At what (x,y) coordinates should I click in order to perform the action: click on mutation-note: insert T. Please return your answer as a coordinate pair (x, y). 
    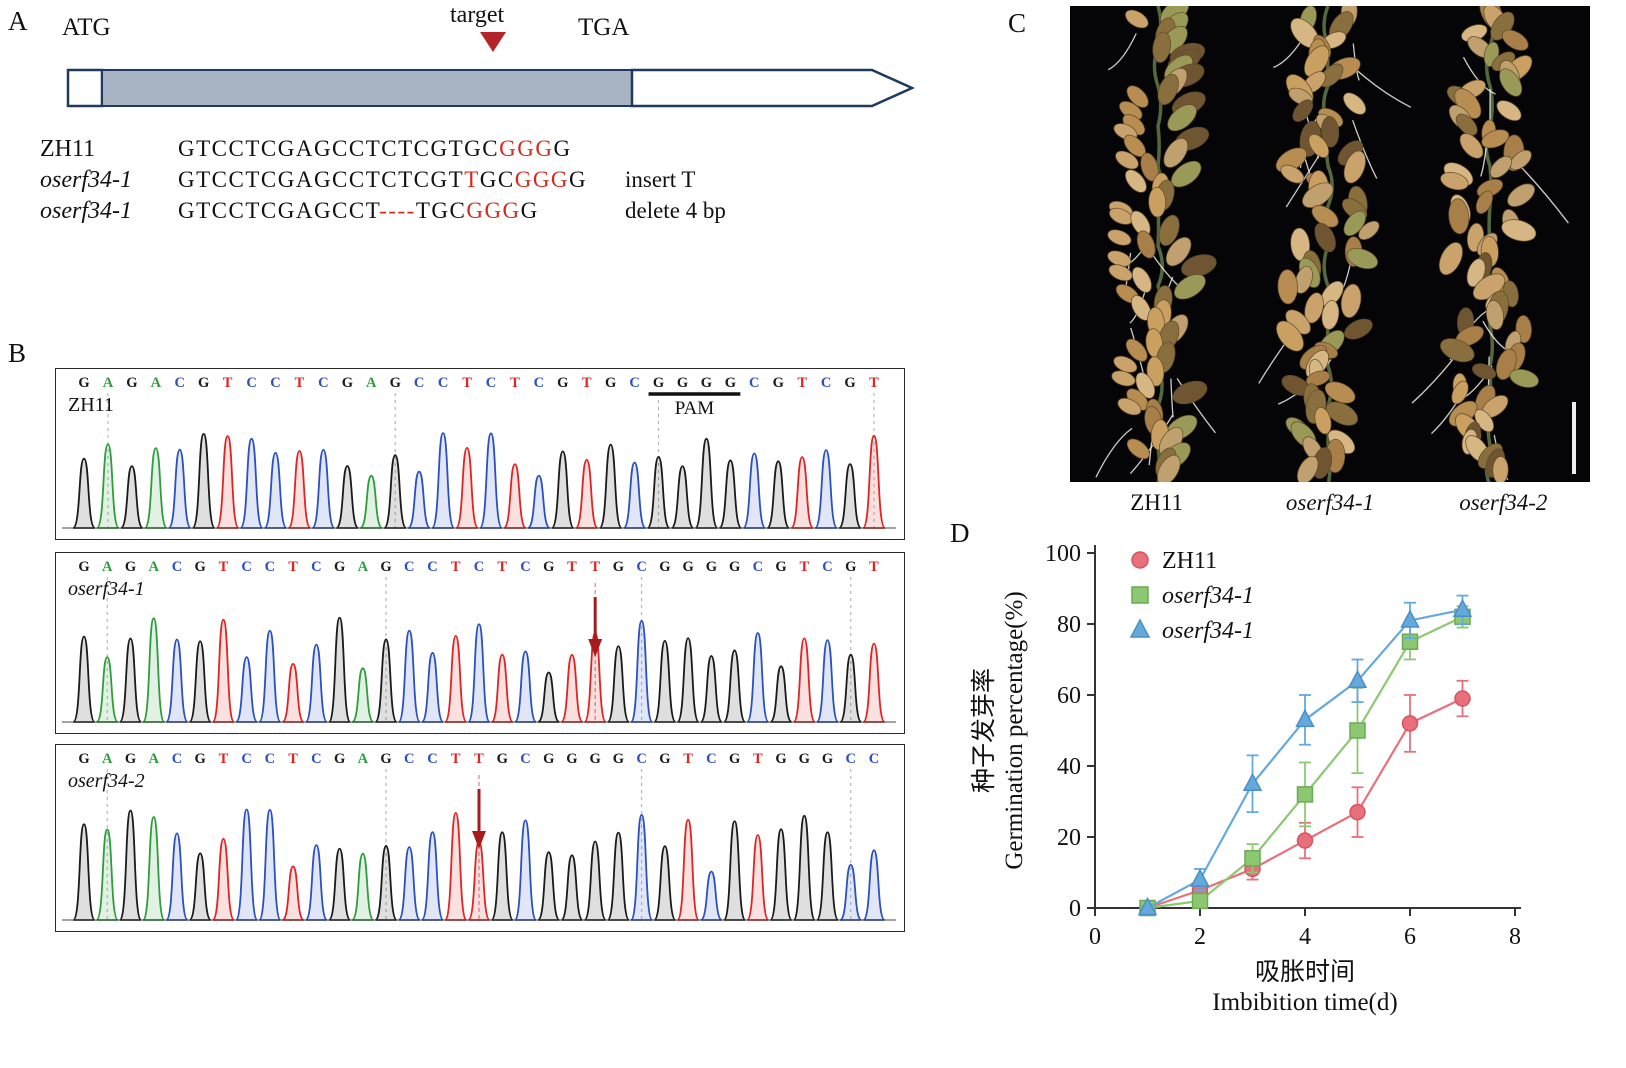
    Looking at the image, I should click on (660, 179).